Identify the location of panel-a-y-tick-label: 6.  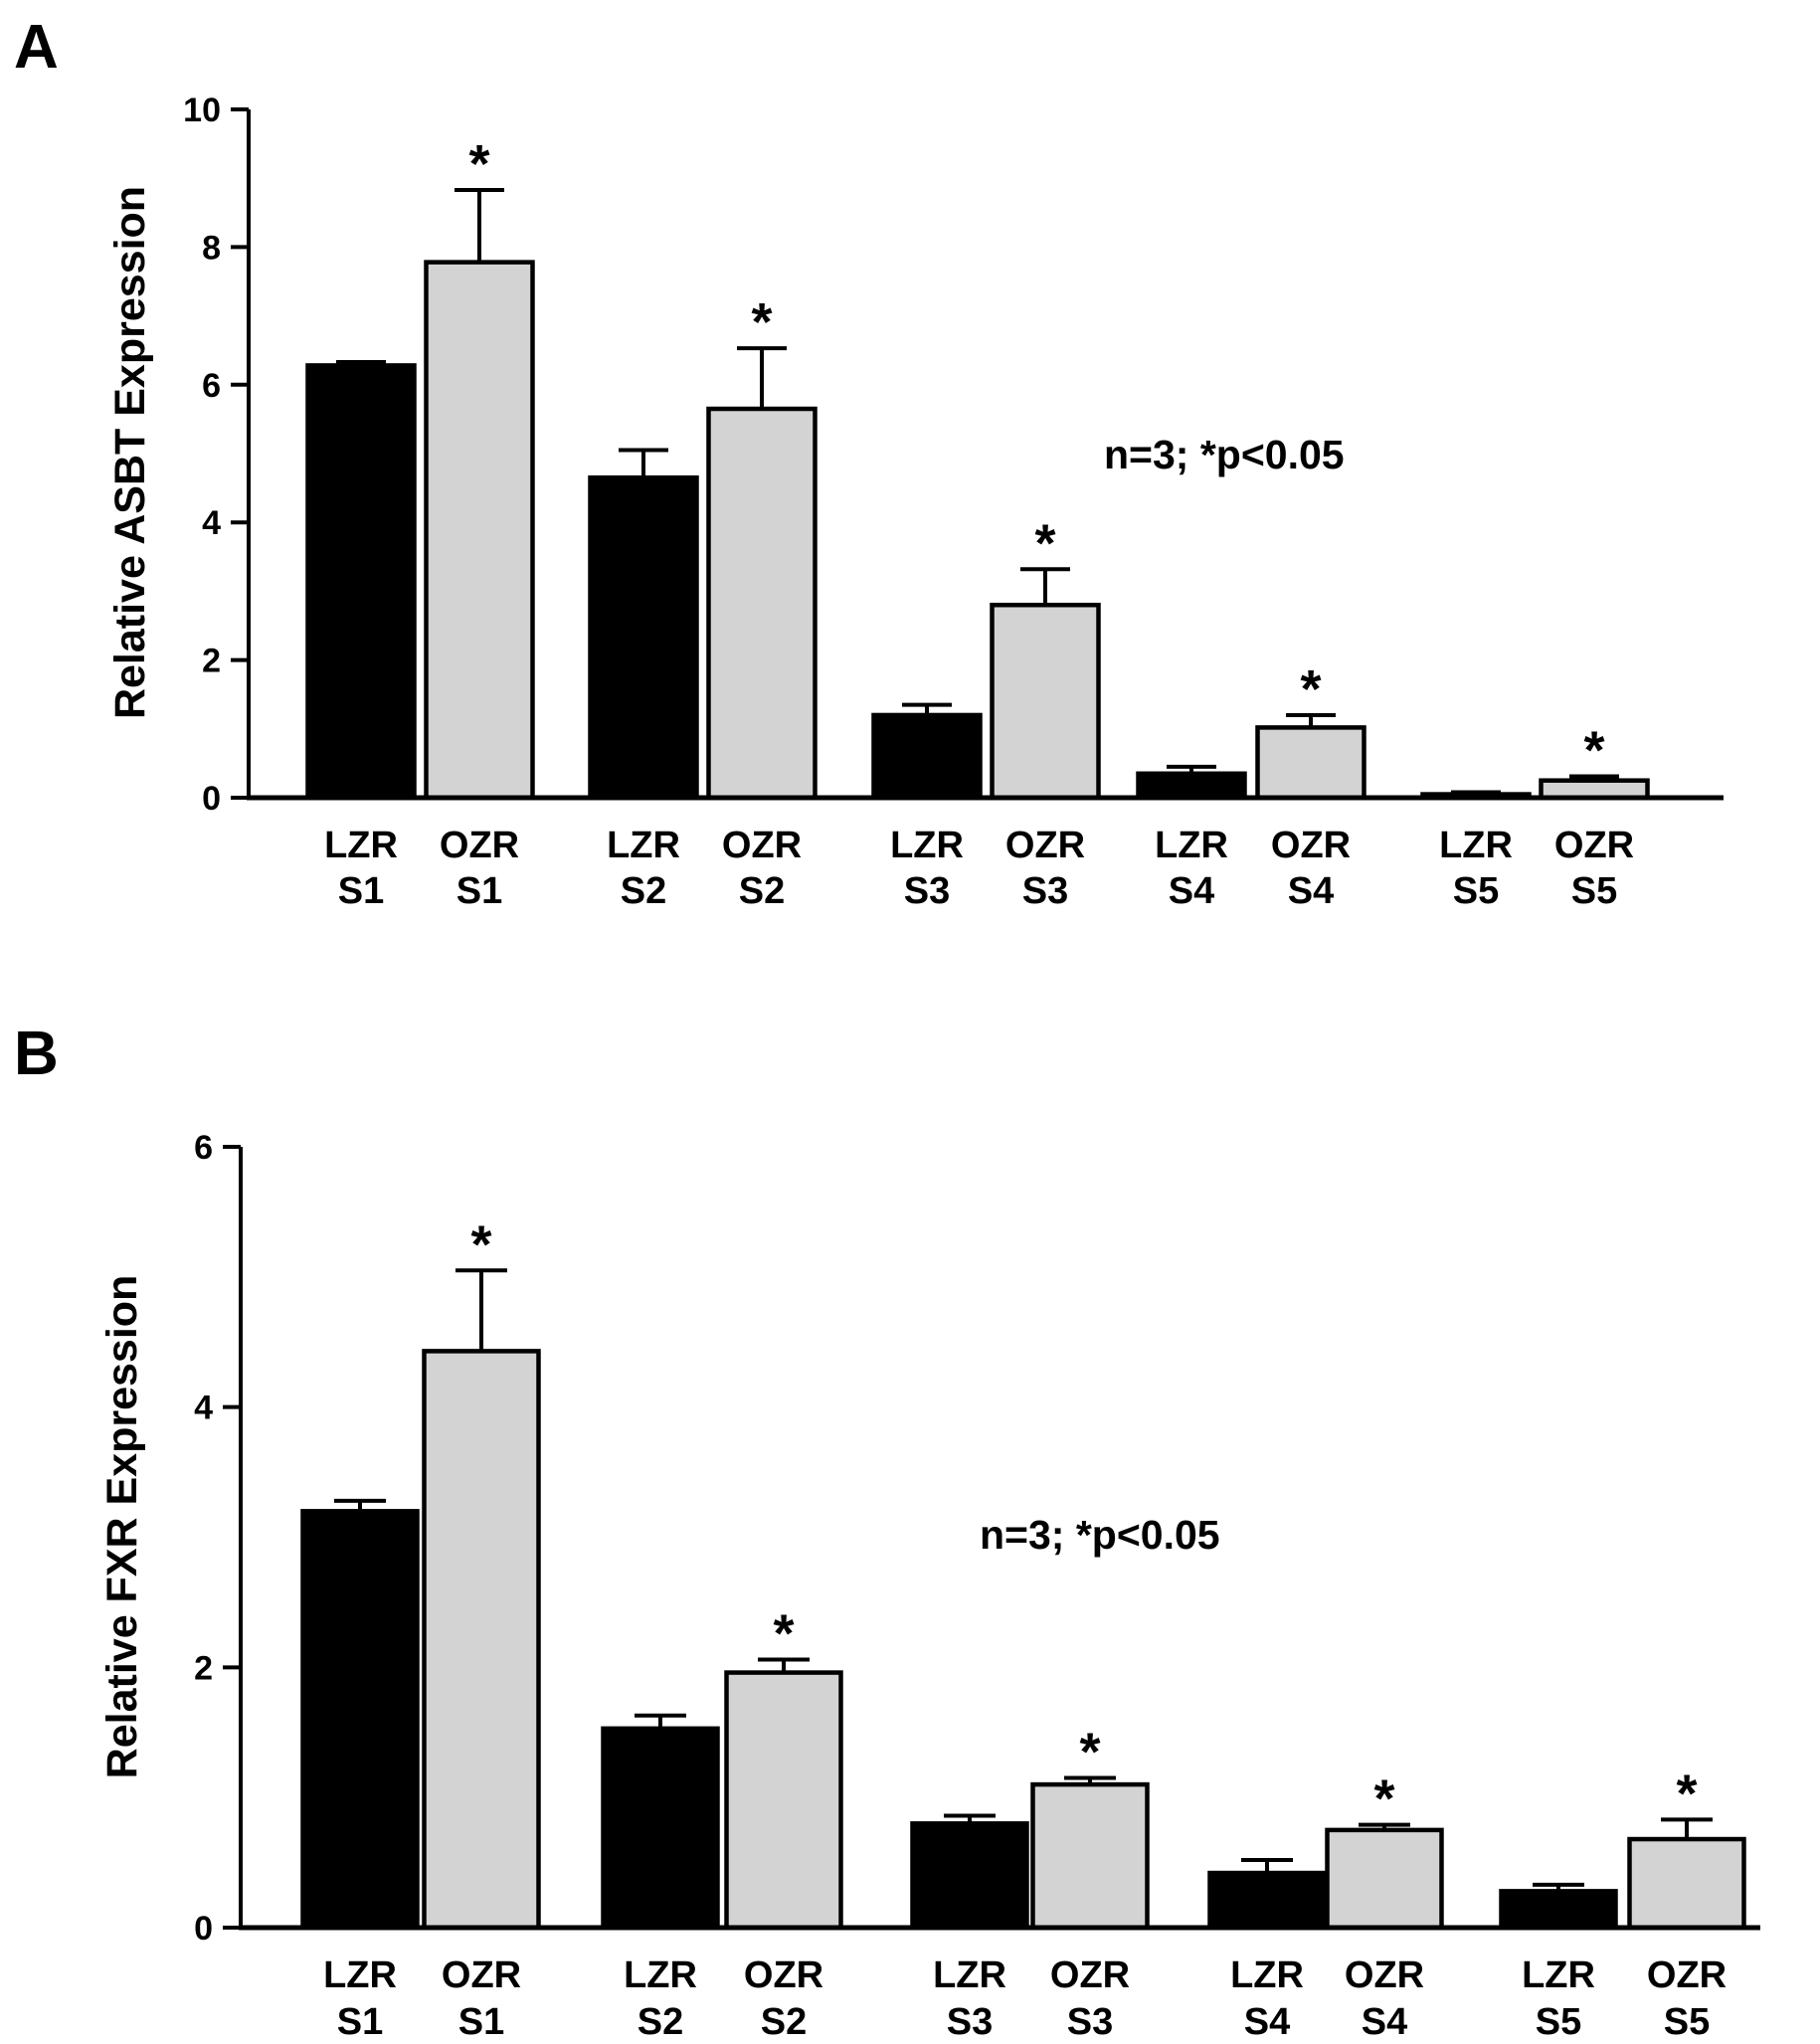
(211, 386).